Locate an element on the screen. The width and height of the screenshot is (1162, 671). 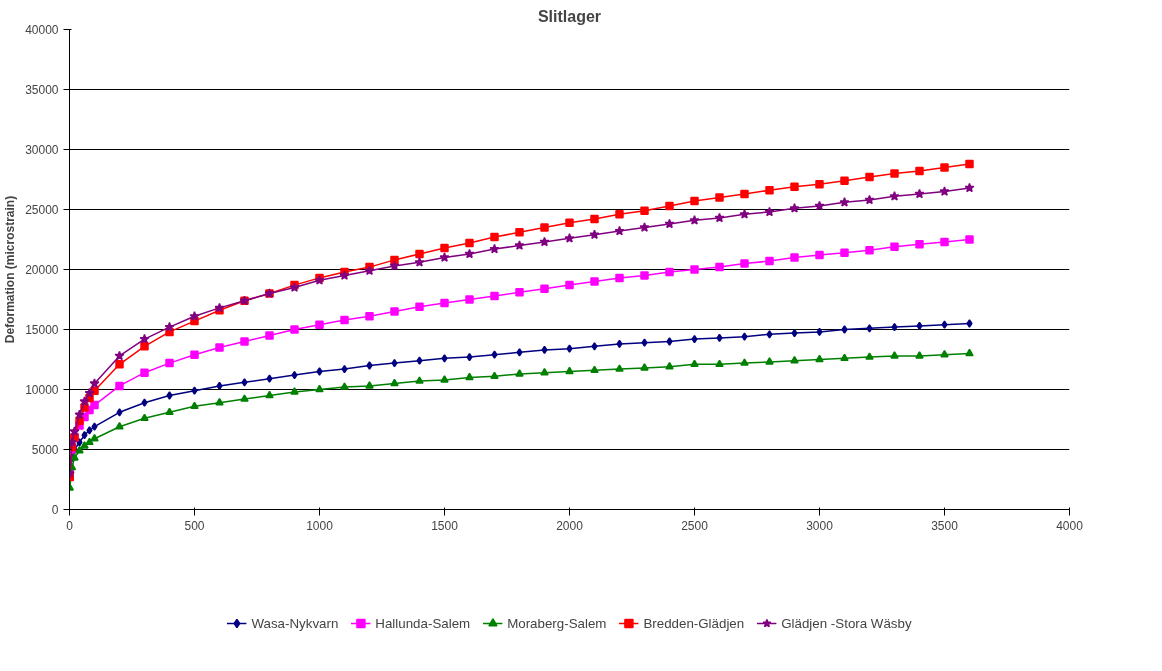
y-tick-label: 20000 is located at coordinates (42, 270).